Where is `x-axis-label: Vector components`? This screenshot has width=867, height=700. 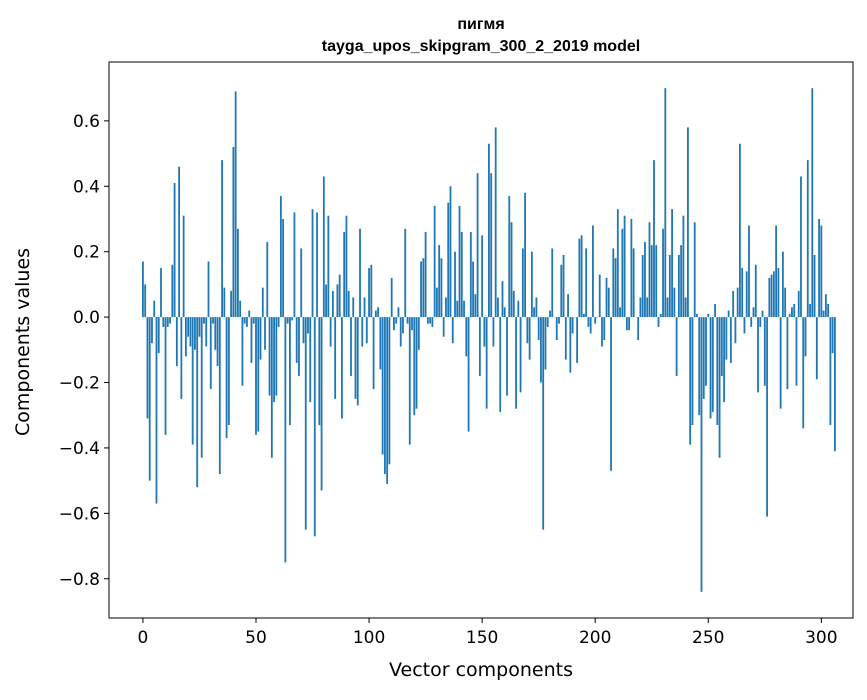 x-axis-label: Vector components is located at coordinates (481, 670).